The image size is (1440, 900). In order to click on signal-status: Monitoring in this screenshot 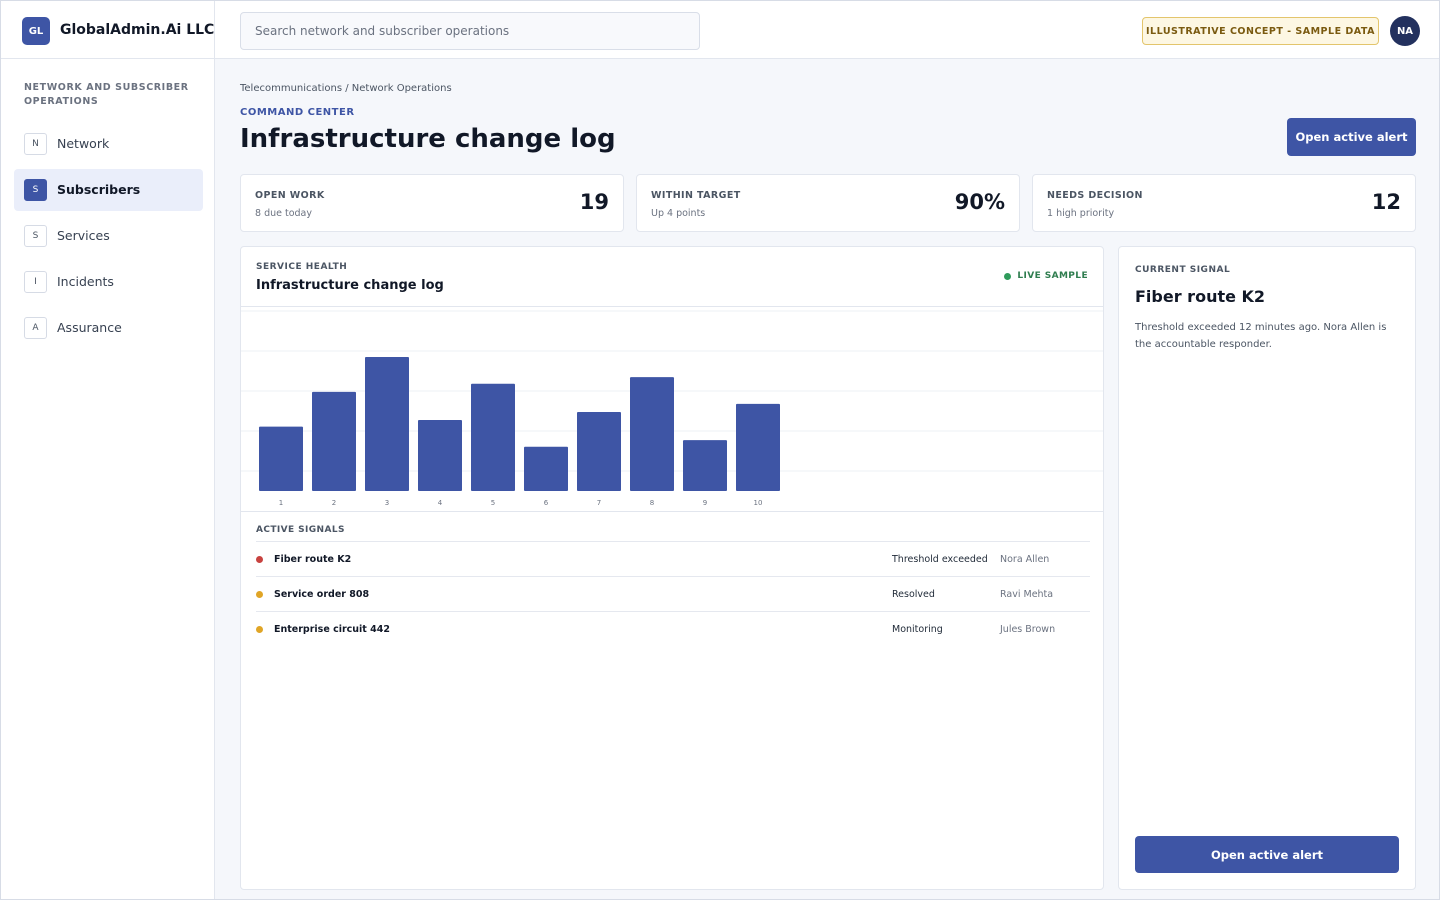, I will do `click(917, 629)`.